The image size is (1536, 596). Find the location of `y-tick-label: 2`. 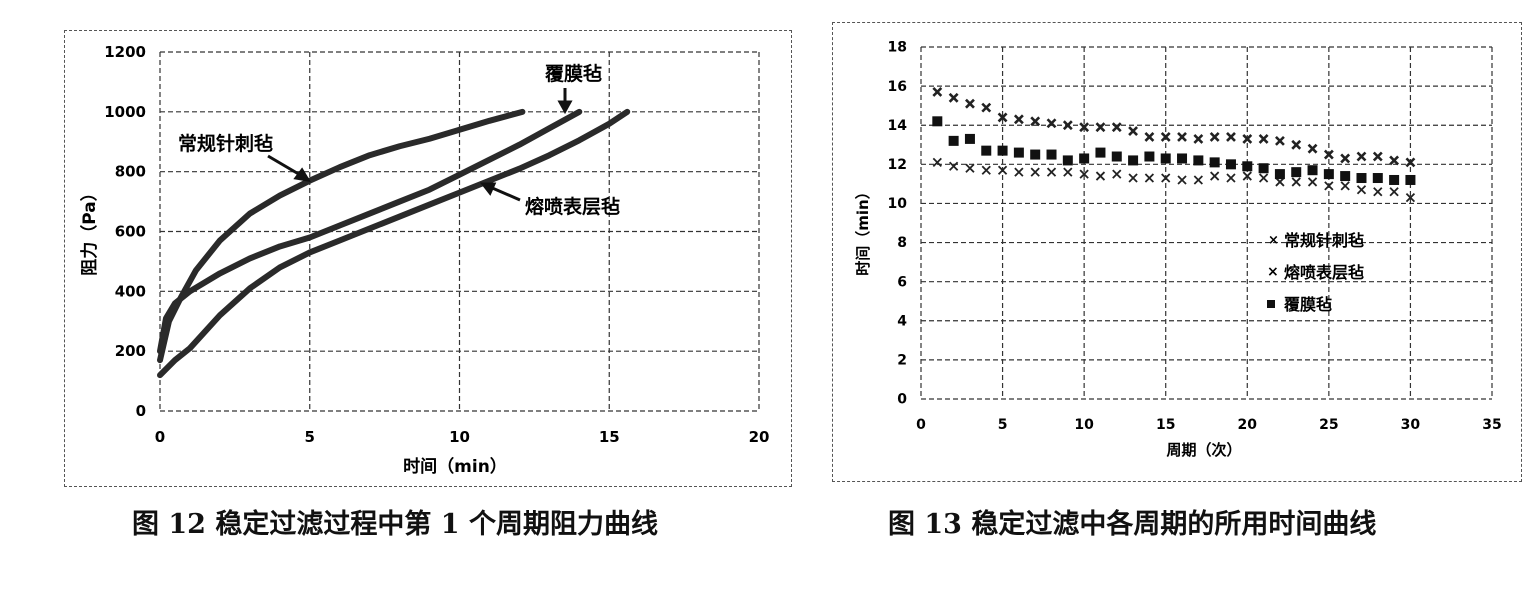

y-tick-label: 2 is located at coordinates (902, 361).